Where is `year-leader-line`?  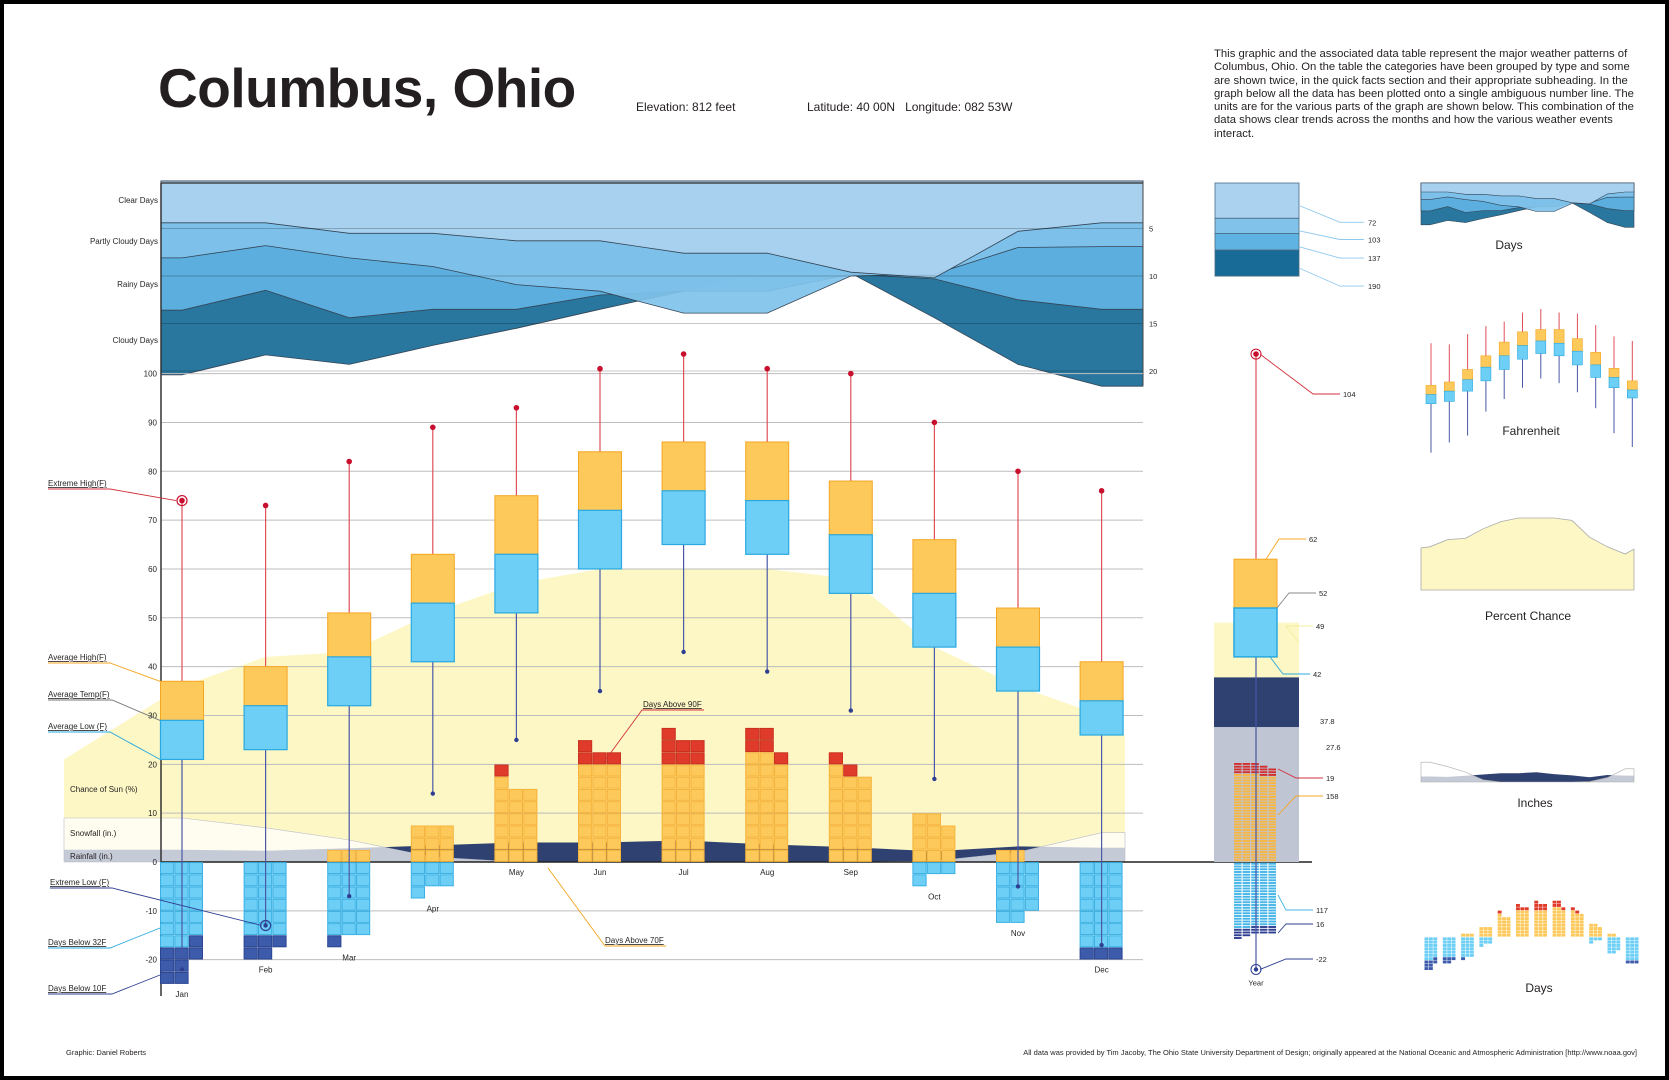 year-leader-line is located at coordinates (1296, 600).